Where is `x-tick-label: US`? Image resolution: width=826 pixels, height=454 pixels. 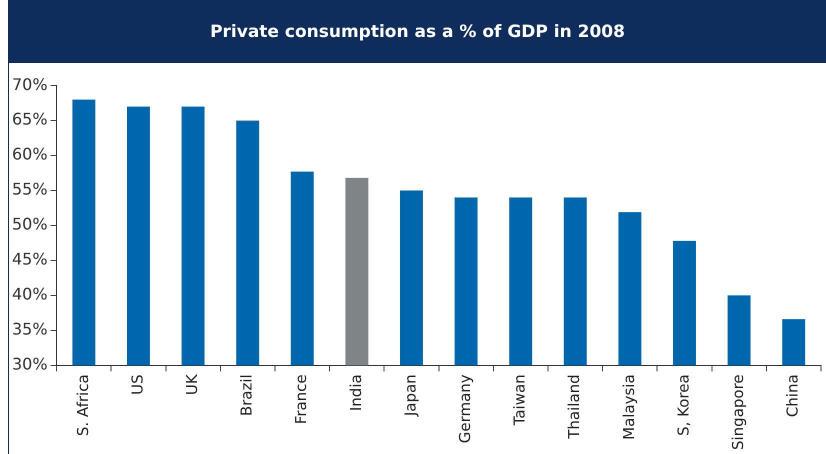 x-tick-label: US is located at coordinates (137, 384).